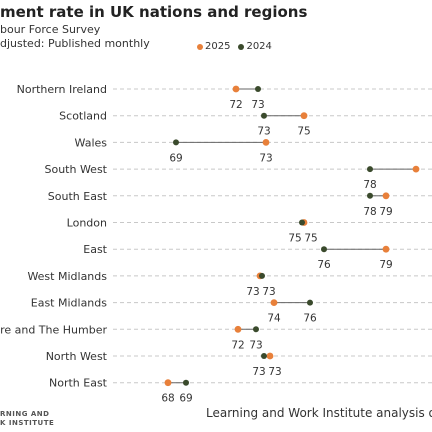  I want to click on category-label: ire and The Humber, so click(53, 329).